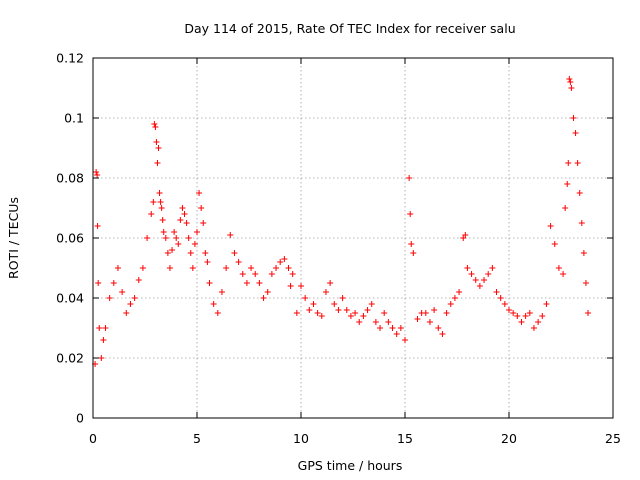 The width and height of the screenshot is (640, 480). What do you see at coordinates (70, 358) in the screenshot?
I see `y-tick-label: 0.02` at bounding box center [70, 358].